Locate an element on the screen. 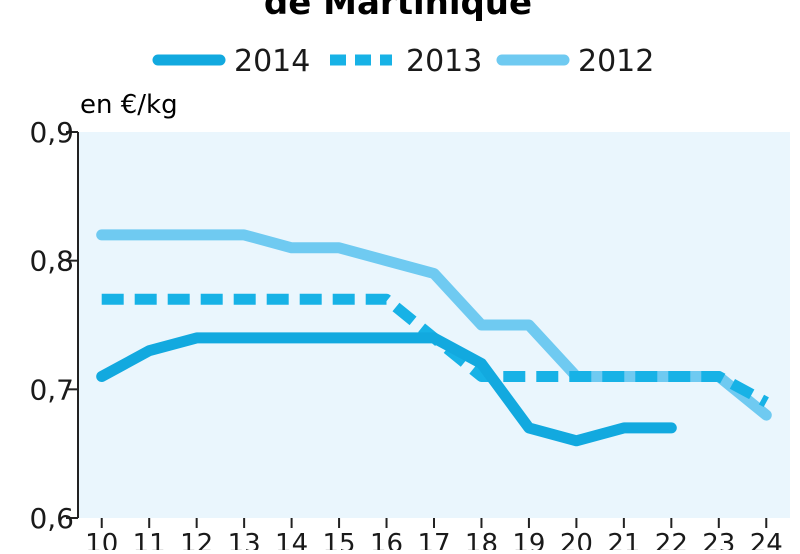 This screenshot has width=800, height=554. y-tick-label: 0,6 is located at coordinates (51, 518).